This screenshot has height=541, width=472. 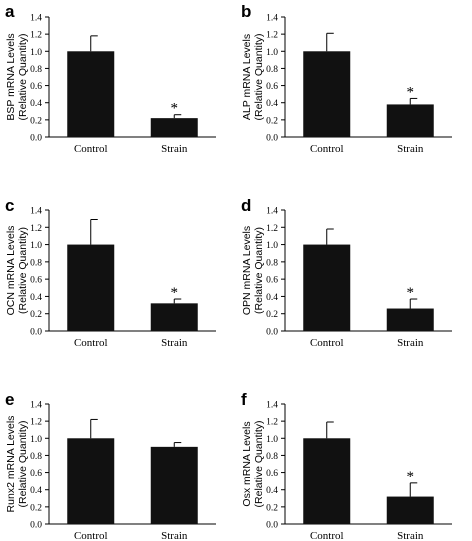 I want to click on panel-letter: c, so click(x=9, y=205).